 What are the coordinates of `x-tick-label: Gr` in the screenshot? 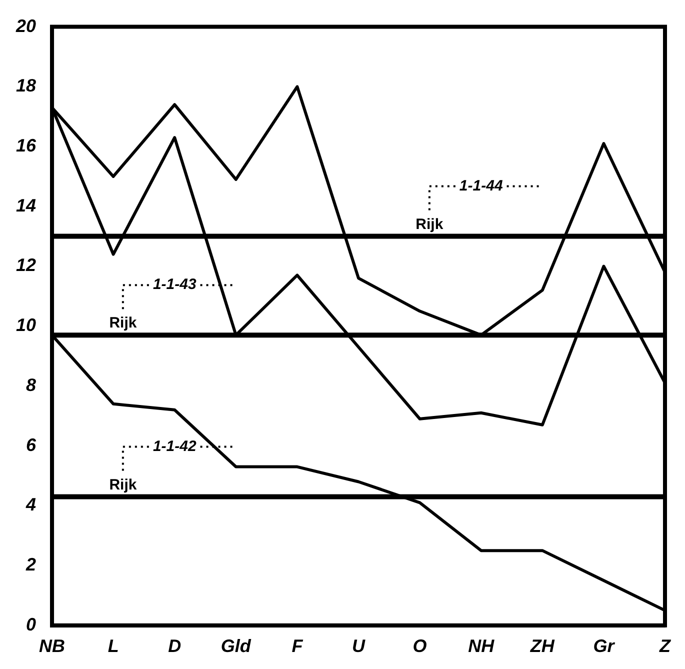 It's located at (604, 646).